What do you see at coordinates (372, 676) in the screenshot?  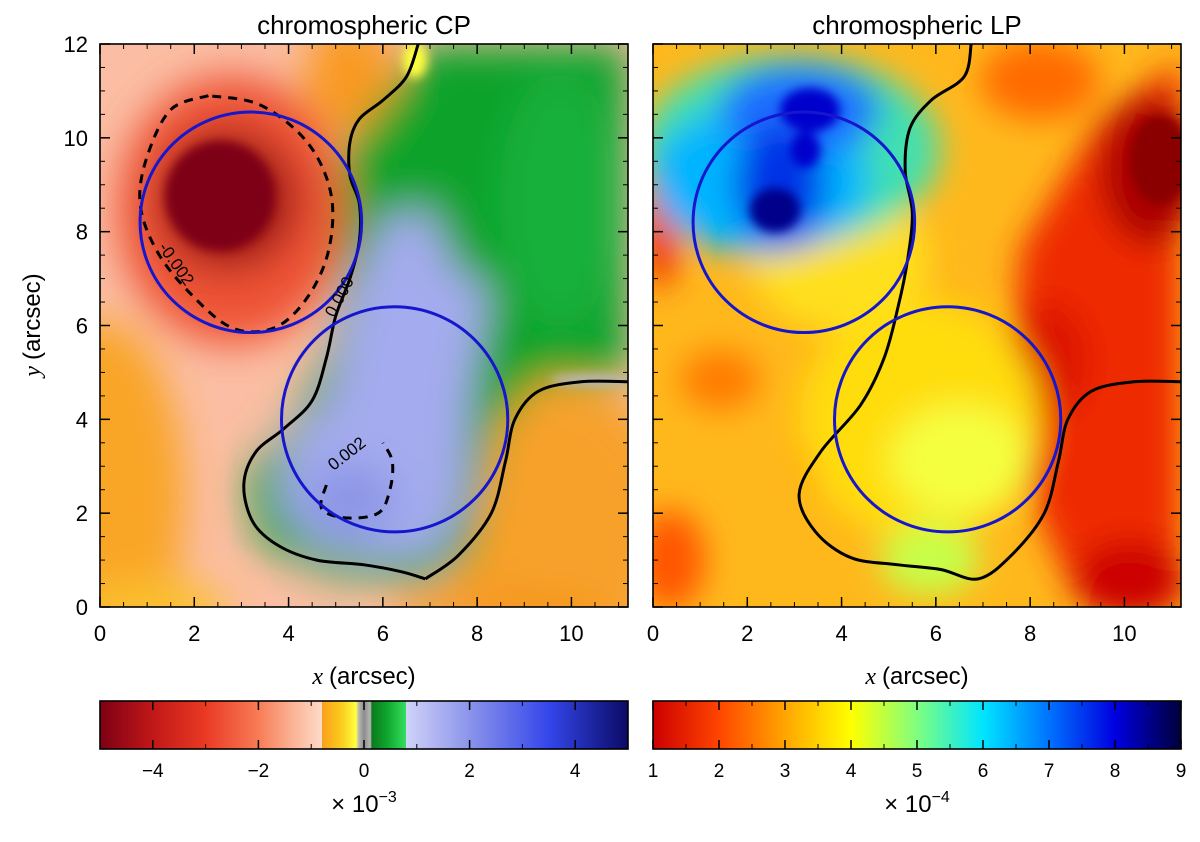 I see `cp-xlabel-unit: (arcsec)` at bounding box center [372, 676].